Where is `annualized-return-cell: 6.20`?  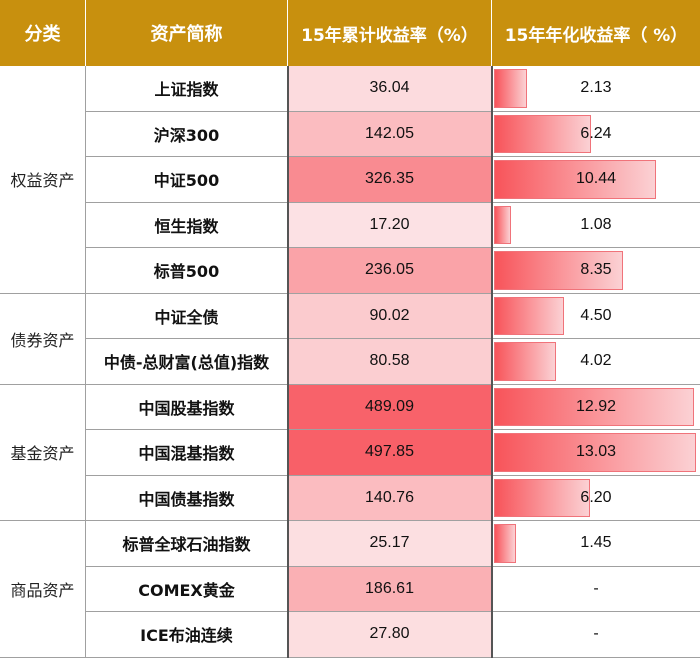
annualized-return-cell: 6.20 is located at coordinates (596, 498).